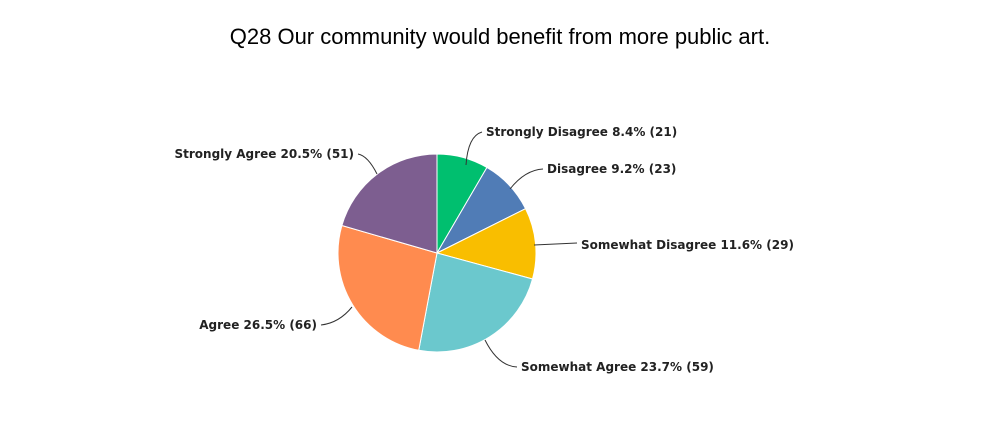 This screenshot has height=430, width=1000. What do you see at coordinates (611, 169) in the screenshot?
I see `slice-label-disagree: Disagree 9.2% (23)` at bounding box center [611, 169].